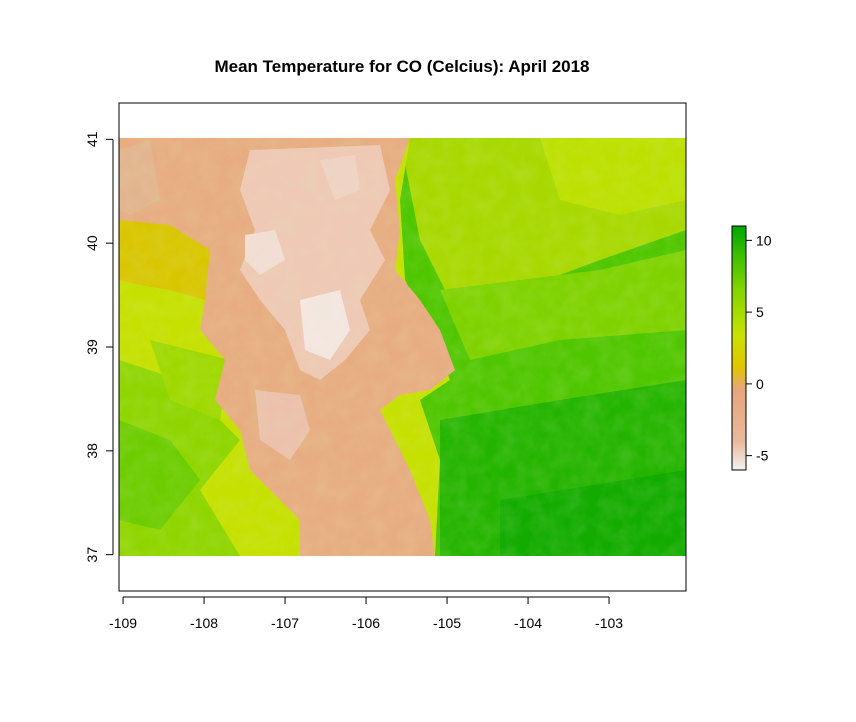 This screenshot has height=722, width=856. Describe the element at coordinates (751, 348) in the screenshot. I see `color-legend: -5 0 5 10` at that location.